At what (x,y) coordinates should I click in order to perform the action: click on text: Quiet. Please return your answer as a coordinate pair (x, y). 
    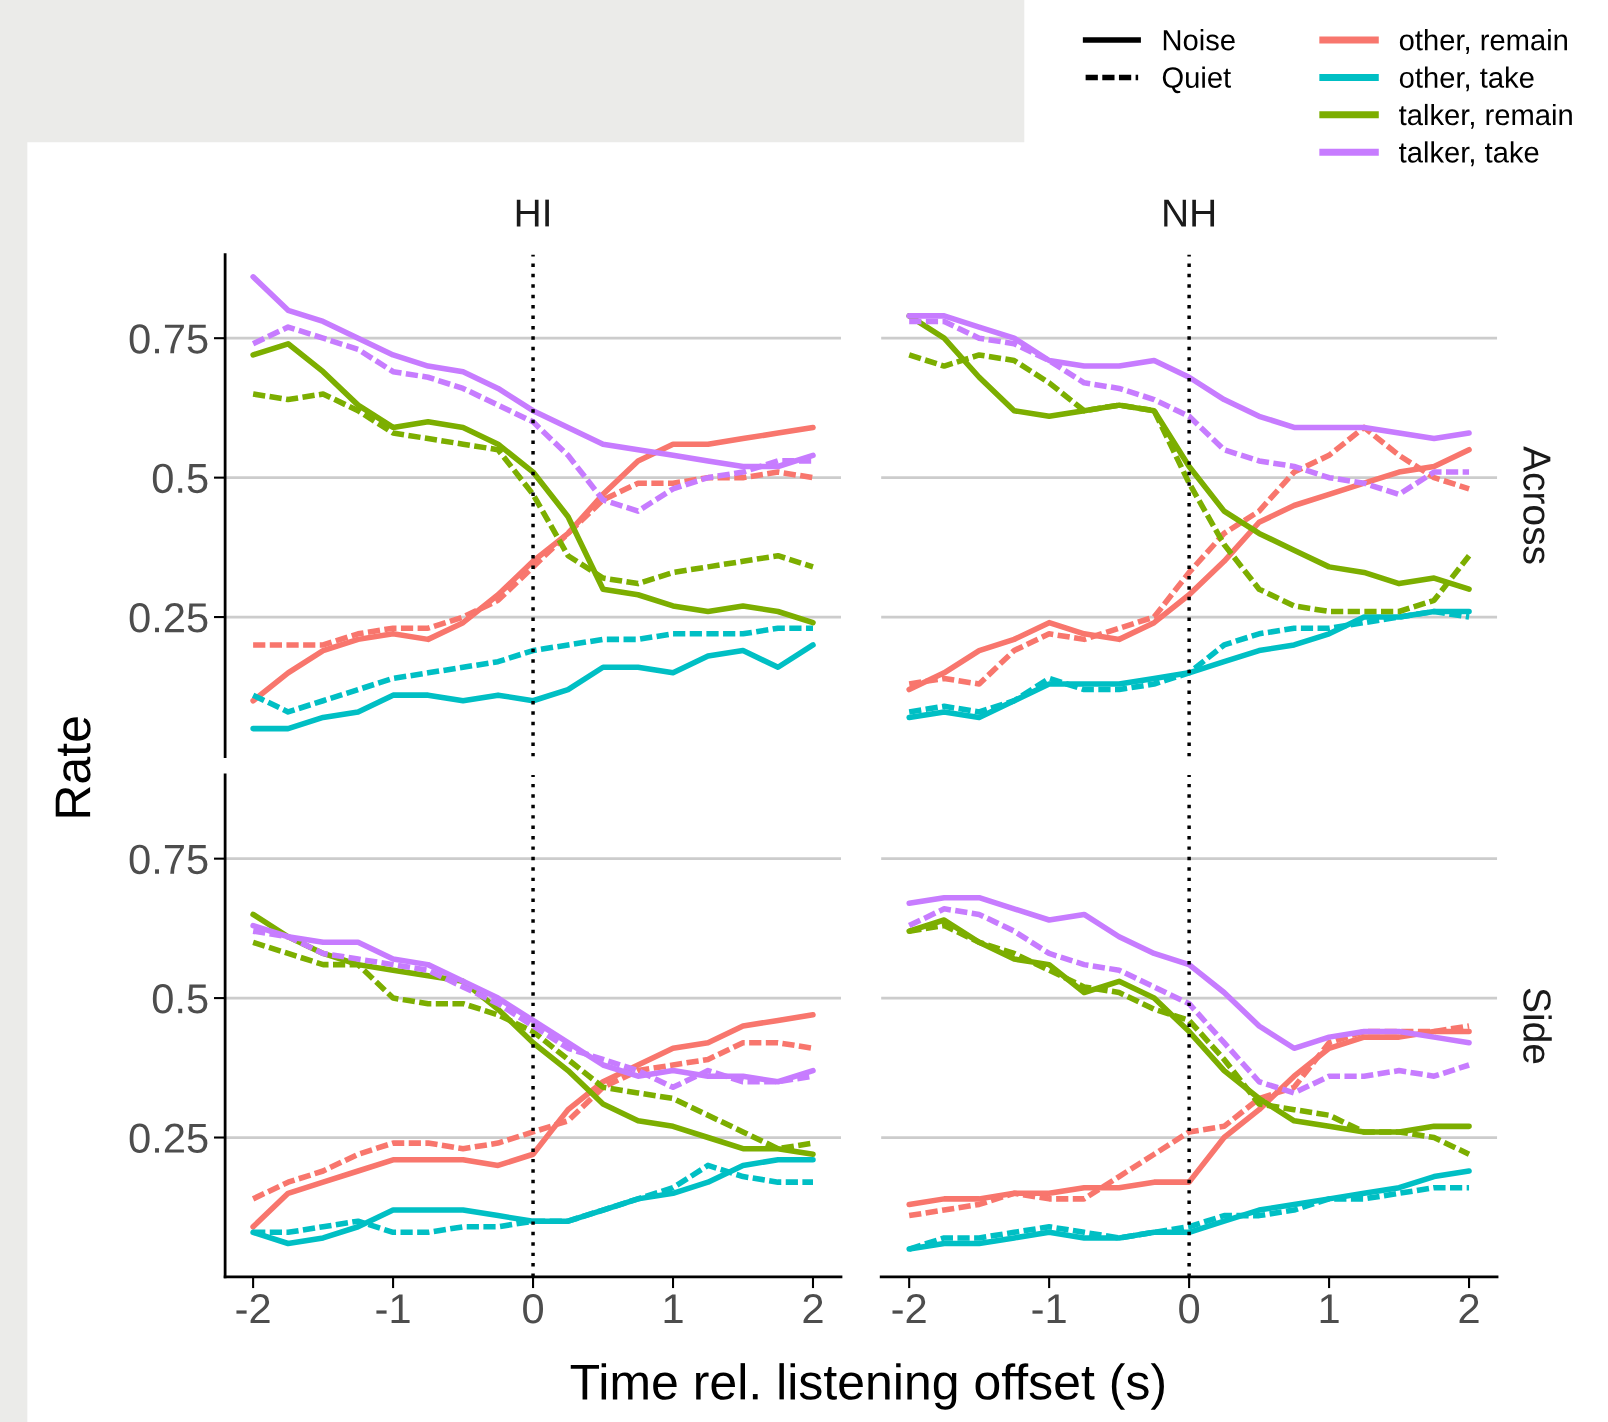
    Looking at the image, I should click on (1196, 80).